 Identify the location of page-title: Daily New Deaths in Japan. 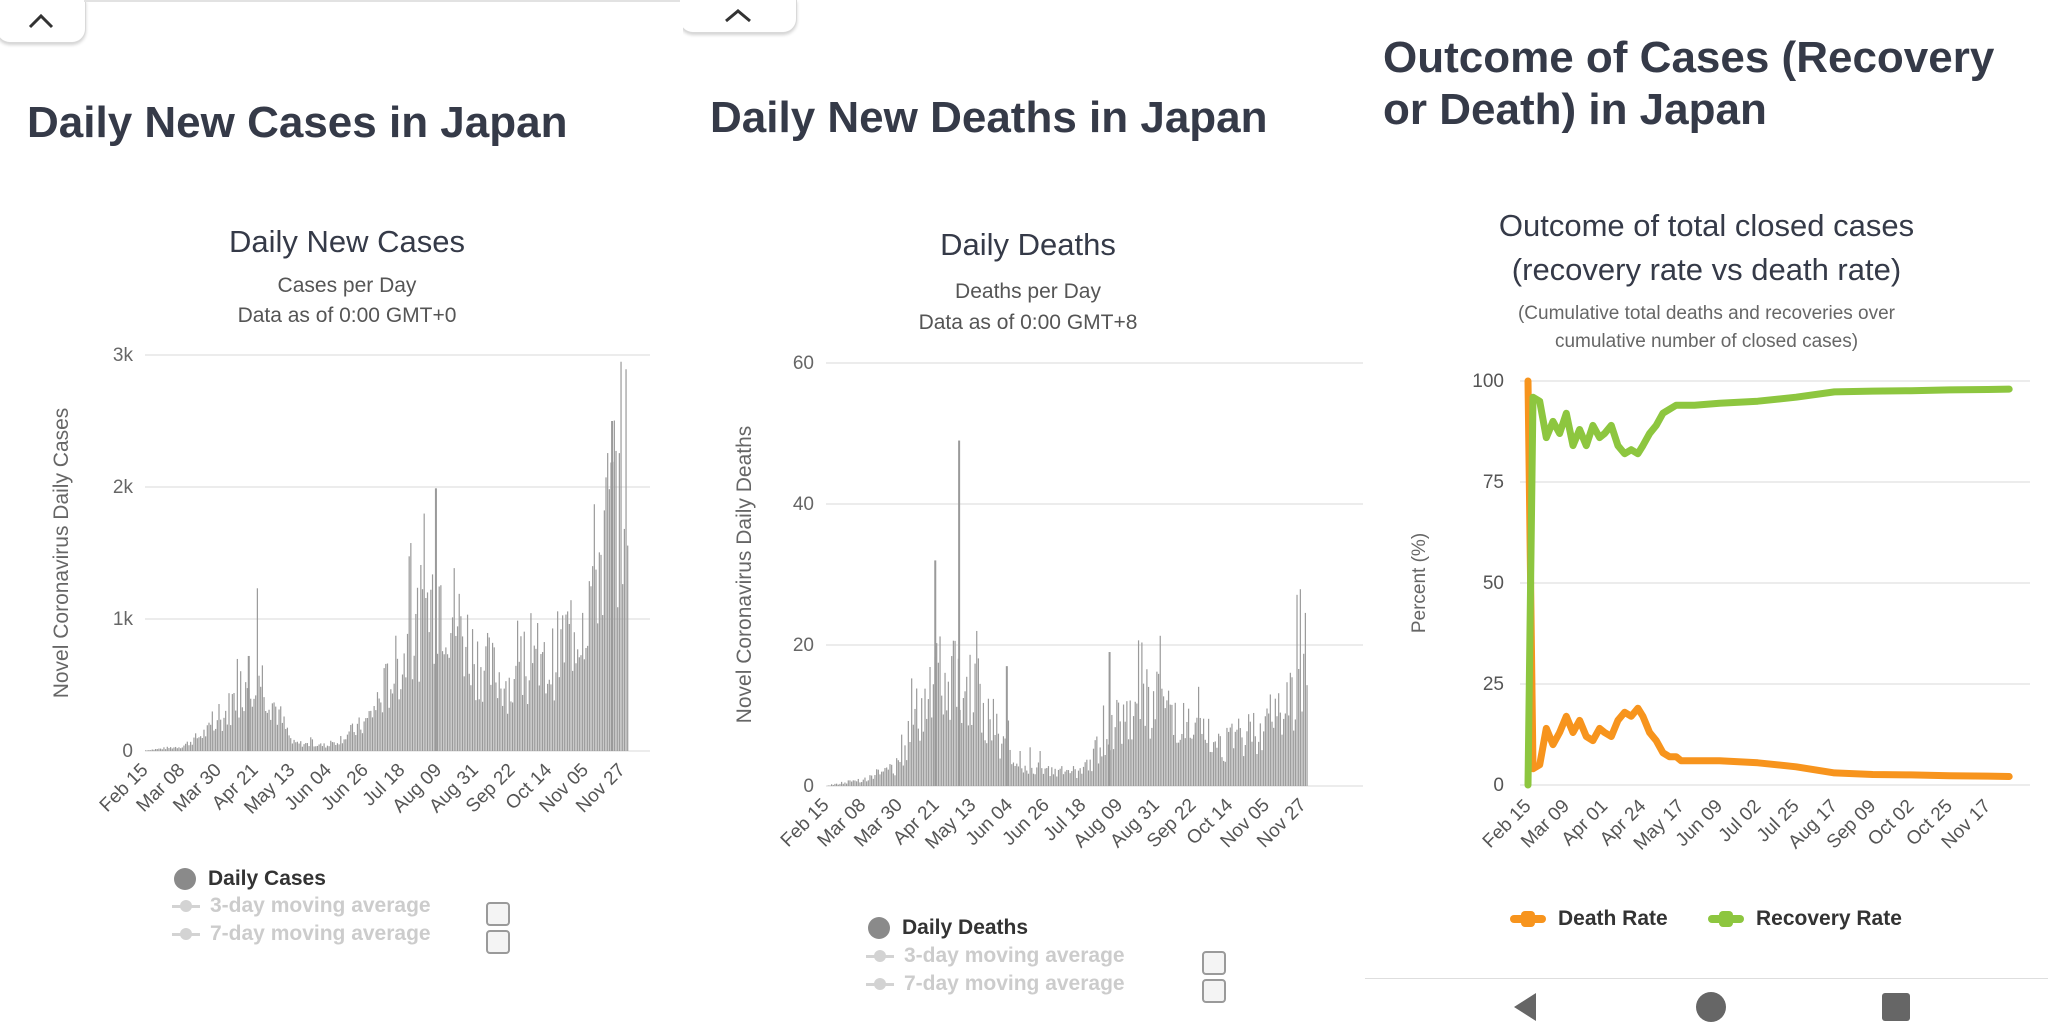
(989, 118).